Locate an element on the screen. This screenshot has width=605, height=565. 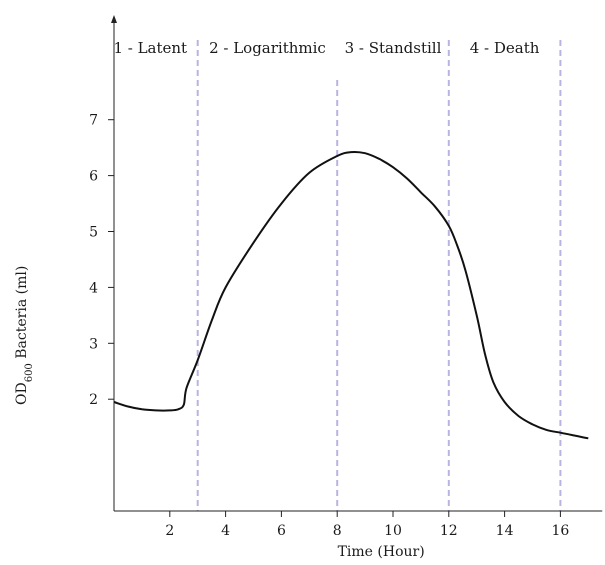
x-tick-label: 6 is located at coordinates (281, 531).